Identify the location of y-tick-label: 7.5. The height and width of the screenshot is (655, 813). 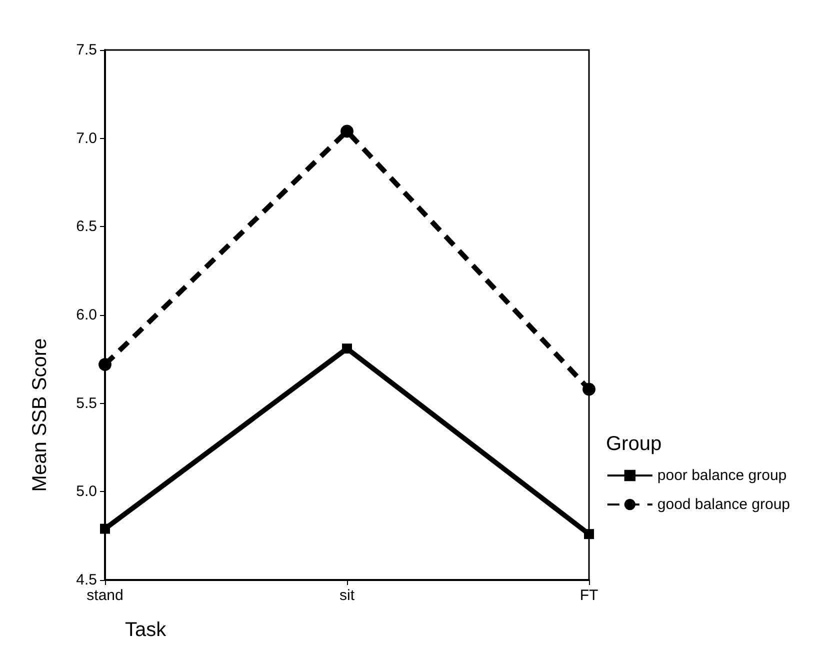
(86, 50).